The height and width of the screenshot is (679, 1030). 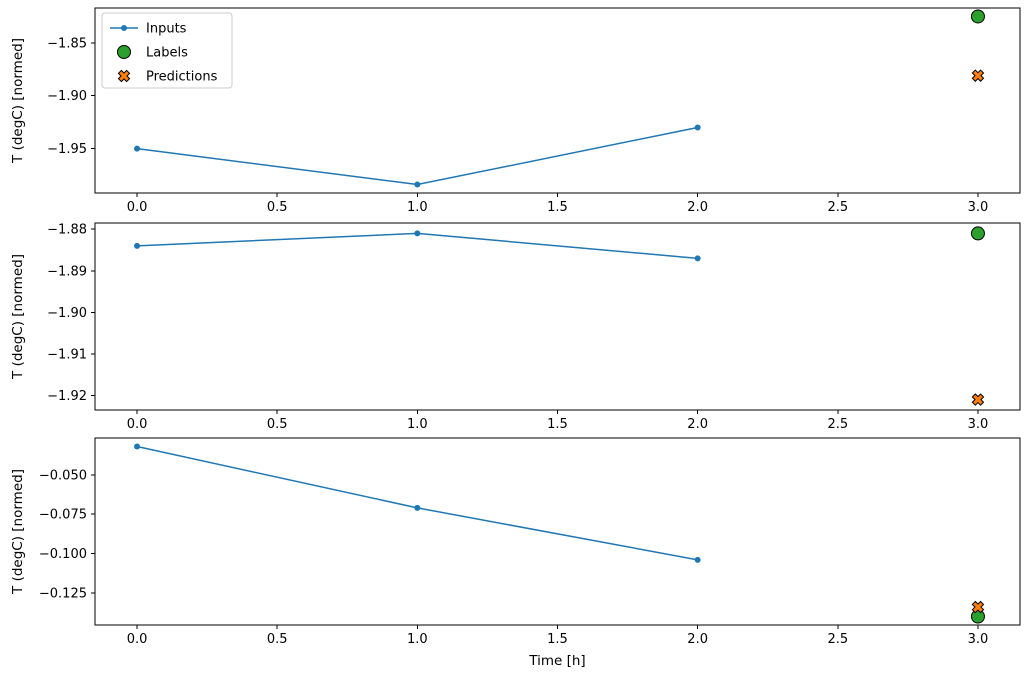 I want to click on x-axis-label: Time [h], so click(x=556, y=661).